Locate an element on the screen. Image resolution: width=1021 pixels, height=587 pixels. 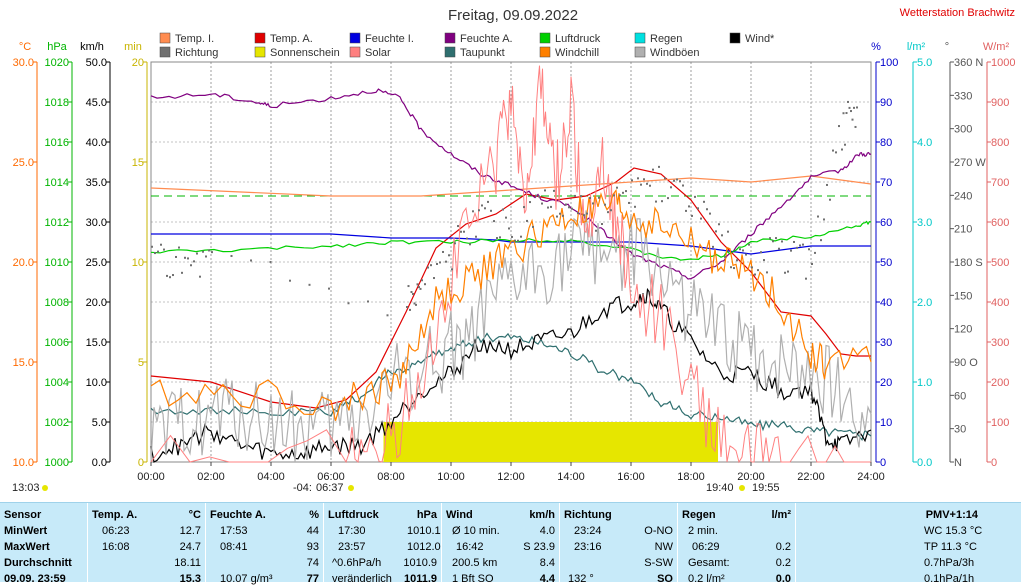
wind-run: 200.5 km is located at coordinates (475, 563).